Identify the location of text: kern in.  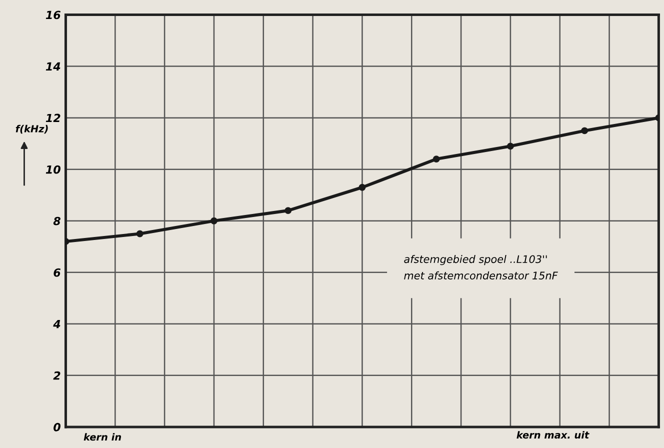
(103, 437).